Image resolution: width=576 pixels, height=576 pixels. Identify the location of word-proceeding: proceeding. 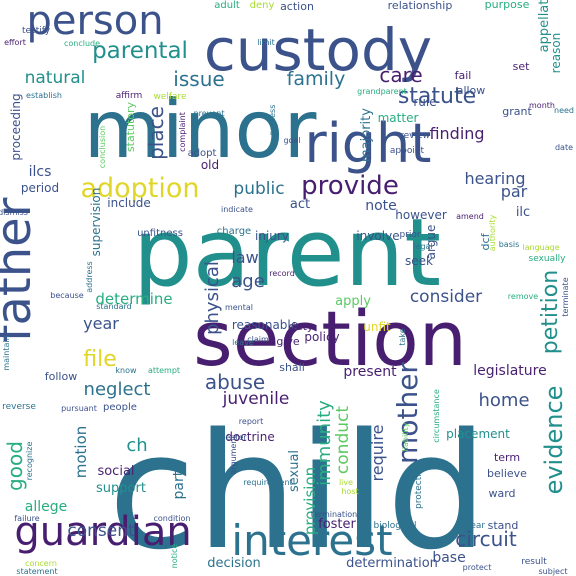
(16, 126).